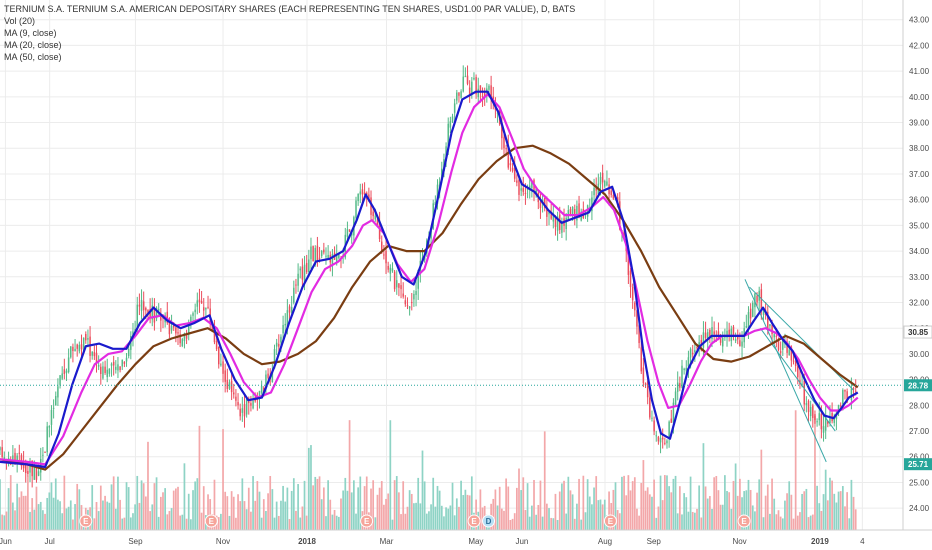 This screenshot has height=550, width=932. Describe the element at coordinates (654, 541) in the screenshot. I see `x-tick-label: Sep` at that location.